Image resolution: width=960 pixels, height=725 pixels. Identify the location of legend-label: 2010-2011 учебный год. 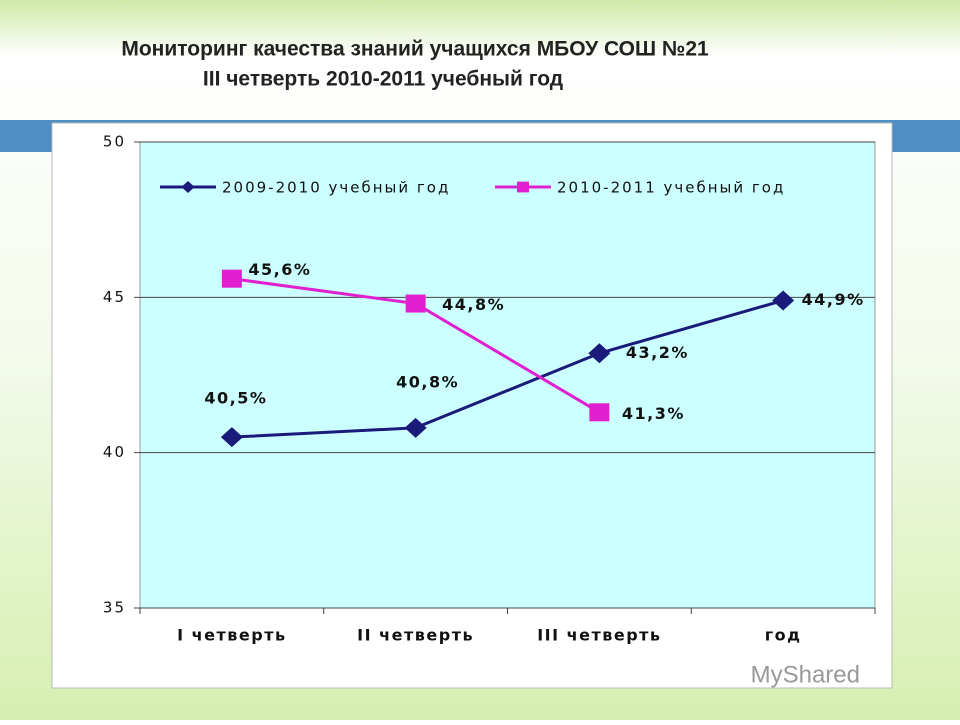
(671, 188).